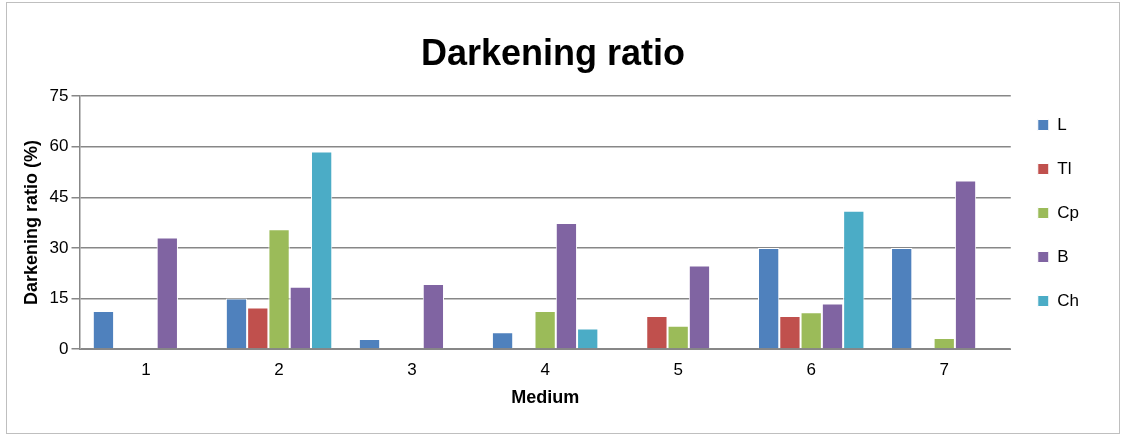  I want to click on y-tick-label: 60, so click(59, 146).